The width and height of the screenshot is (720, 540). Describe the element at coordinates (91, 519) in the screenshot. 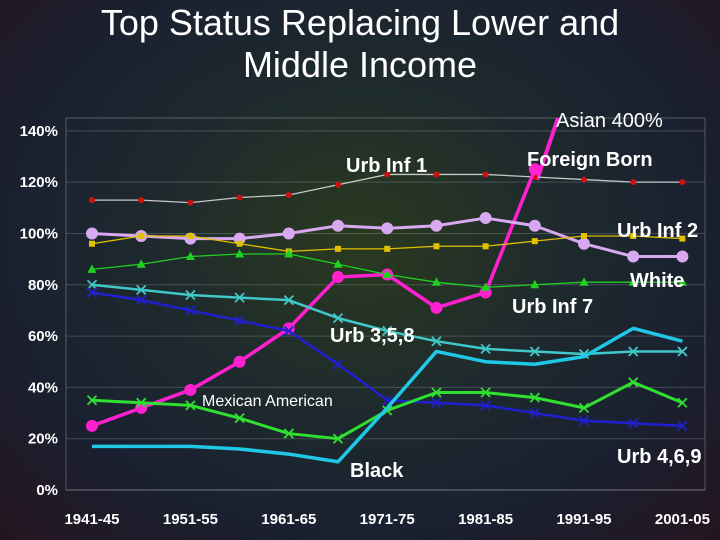

I see `x-tick-label: 1941-45` at that location.